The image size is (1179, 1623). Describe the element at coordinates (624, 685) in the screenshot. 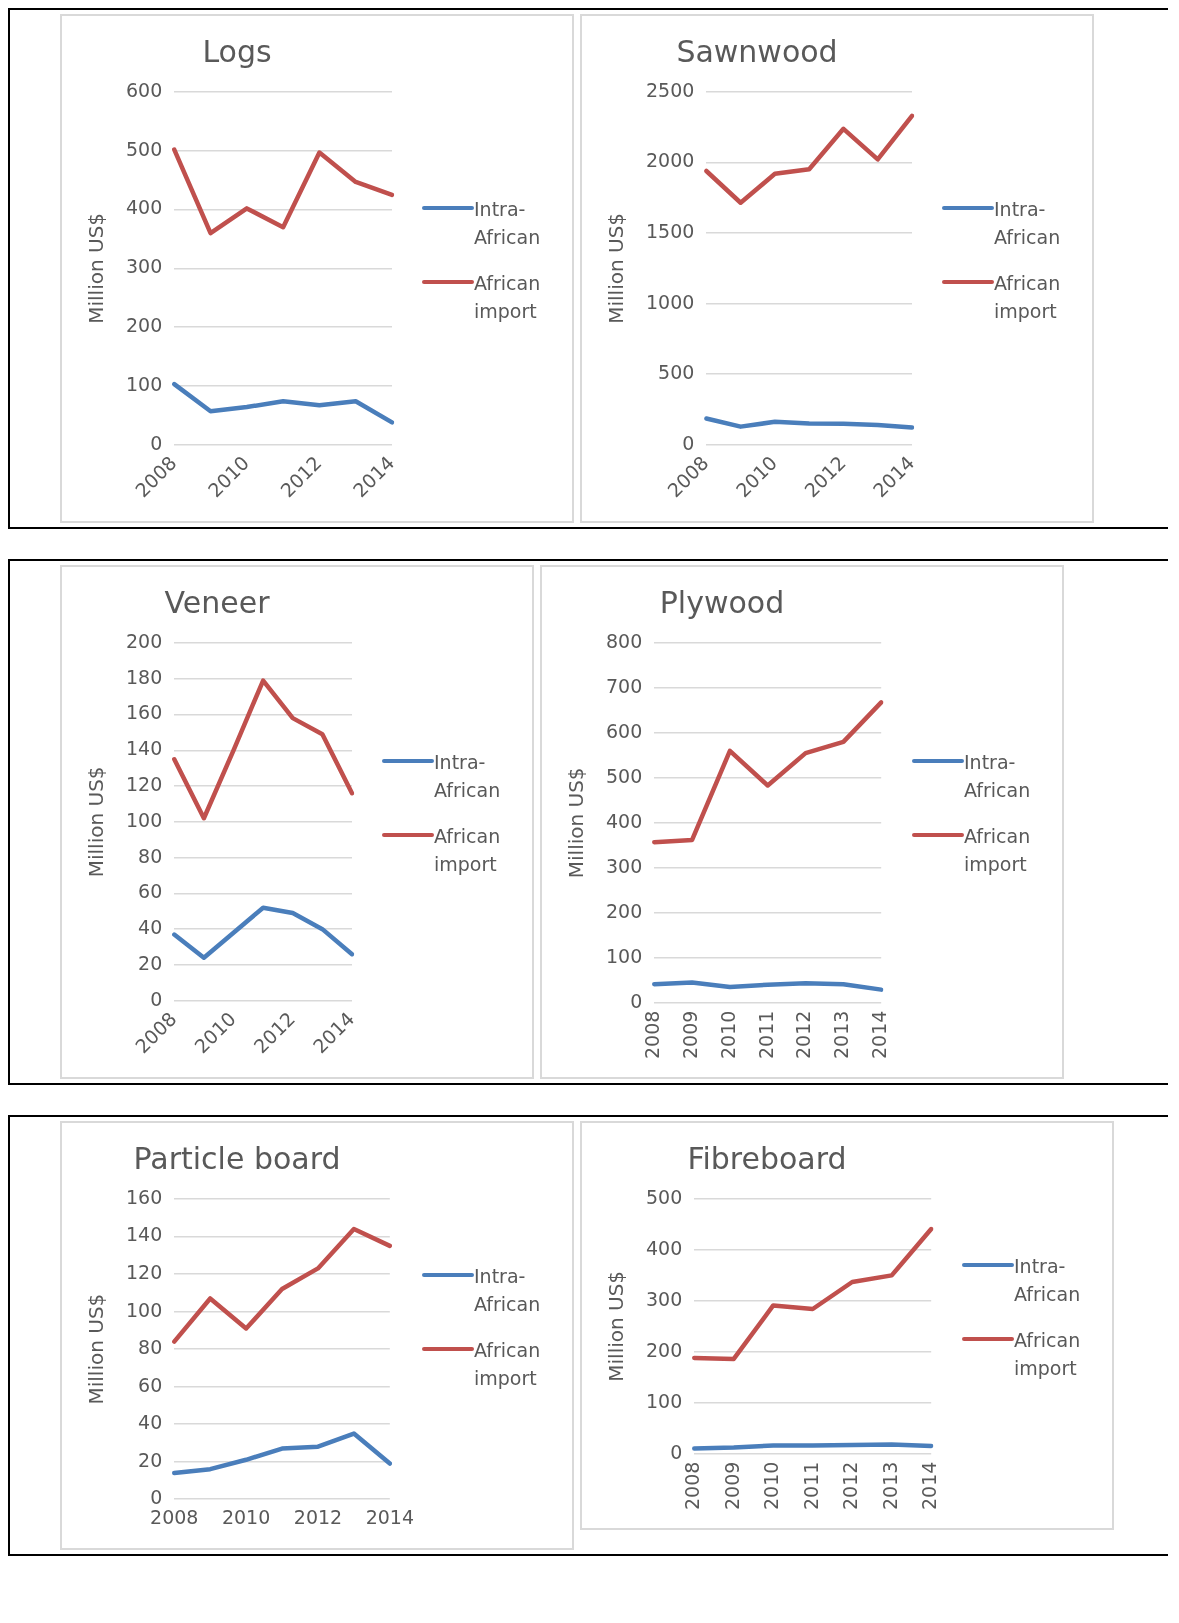

I see `y-tick-label: 700` at that location.